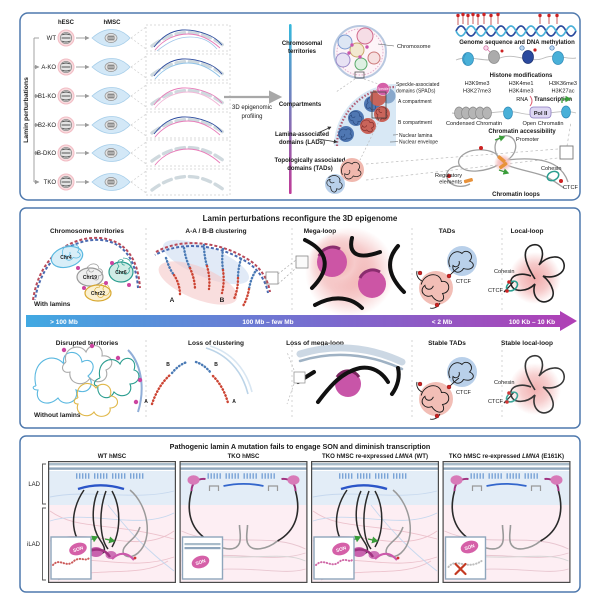  I want to click on header-tads: TADs, so click(447, 231).